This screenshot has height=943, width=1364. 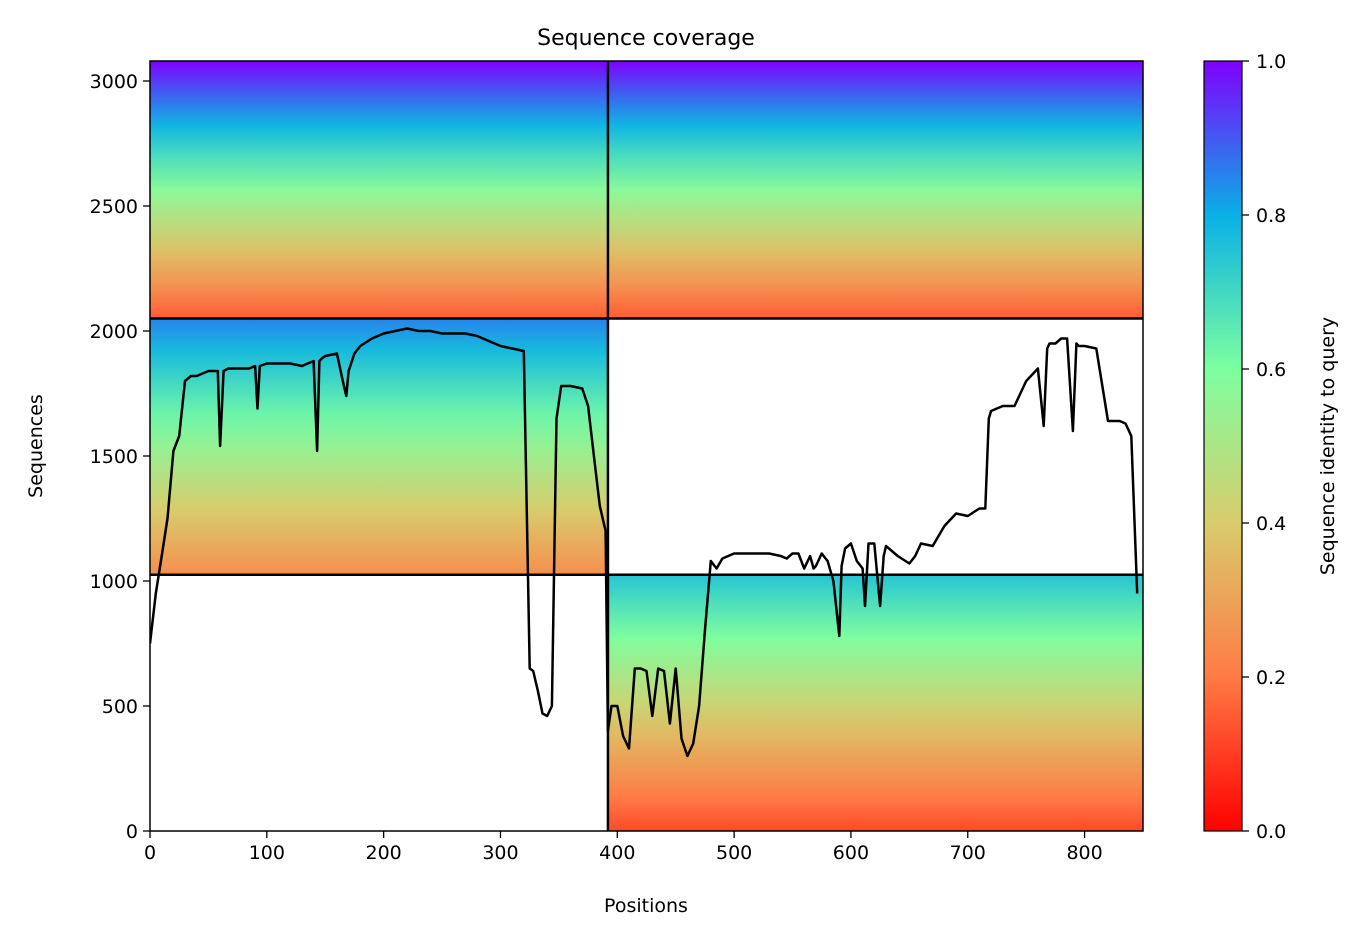 I want to click on colorbar-bar, so click(x=1223, y=446).